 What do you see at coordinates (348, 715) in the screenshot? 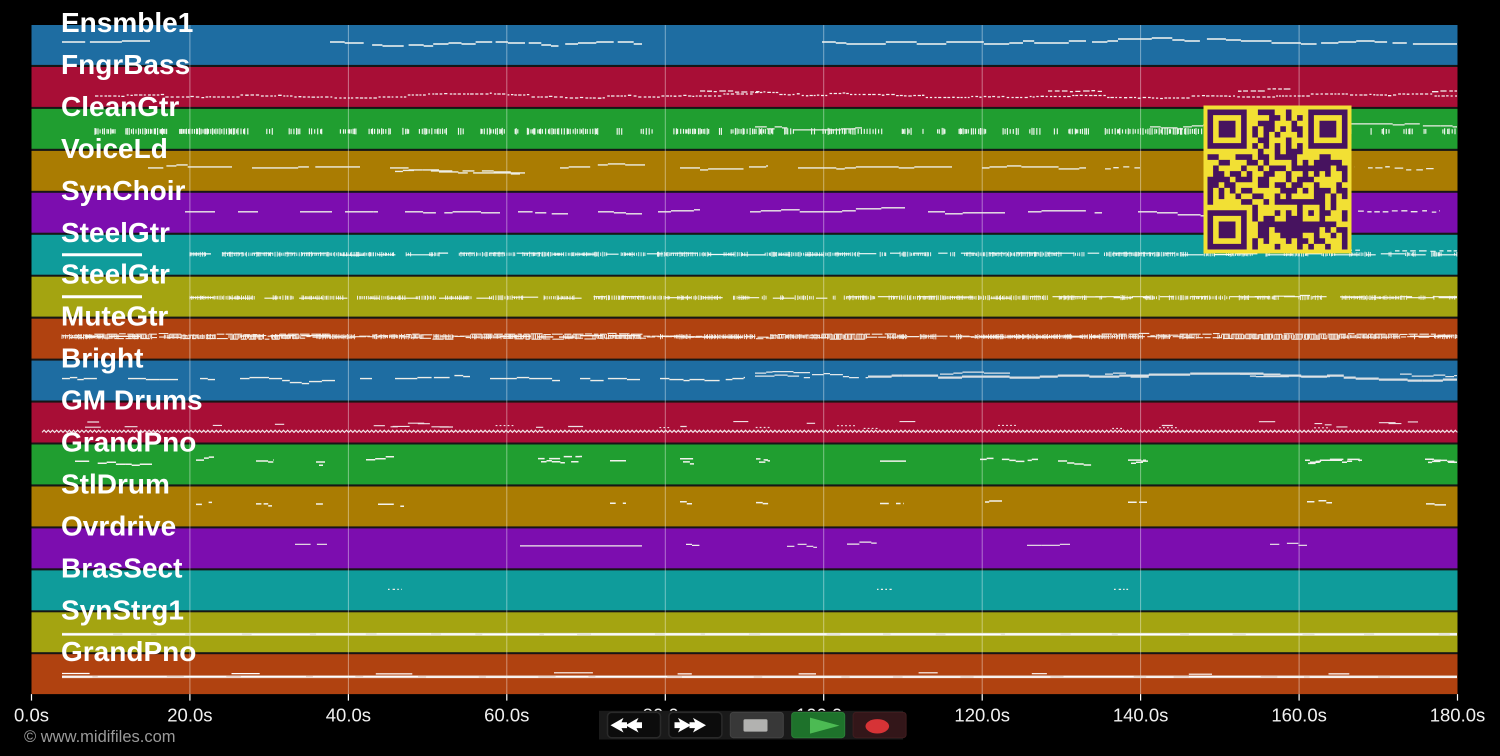
I see `svg-text: 40.0s` at bounding box center [348, 715].